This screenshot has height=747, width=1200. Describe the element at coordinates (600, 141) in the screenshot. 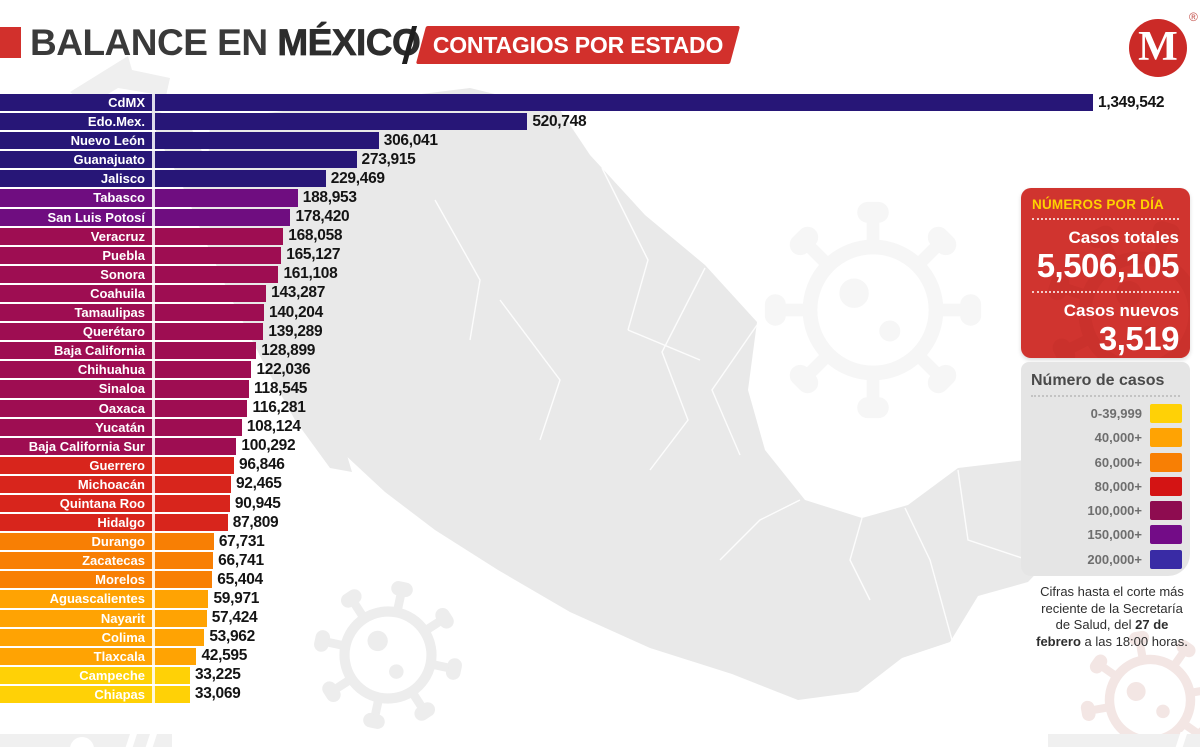

I see `bar-row: Nuevo León 306,041` at that location.